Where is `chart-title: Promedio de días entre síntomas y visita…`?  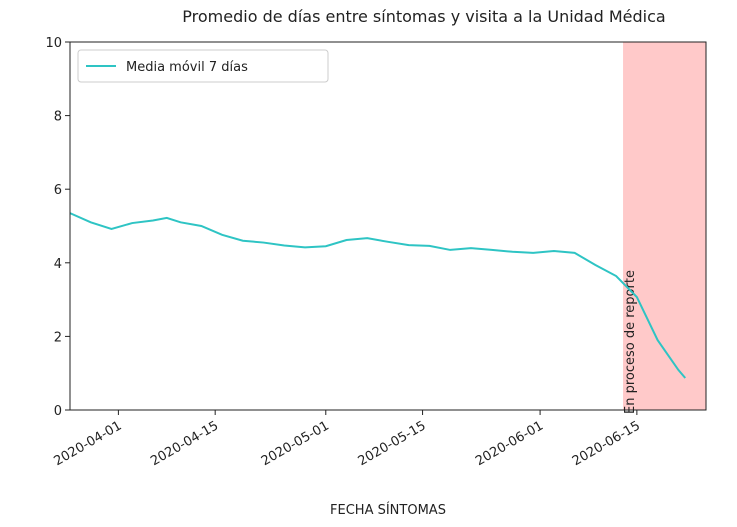 chart-title: Promedio de días entre síntomas y visita… is located at coordinates (423, 16).